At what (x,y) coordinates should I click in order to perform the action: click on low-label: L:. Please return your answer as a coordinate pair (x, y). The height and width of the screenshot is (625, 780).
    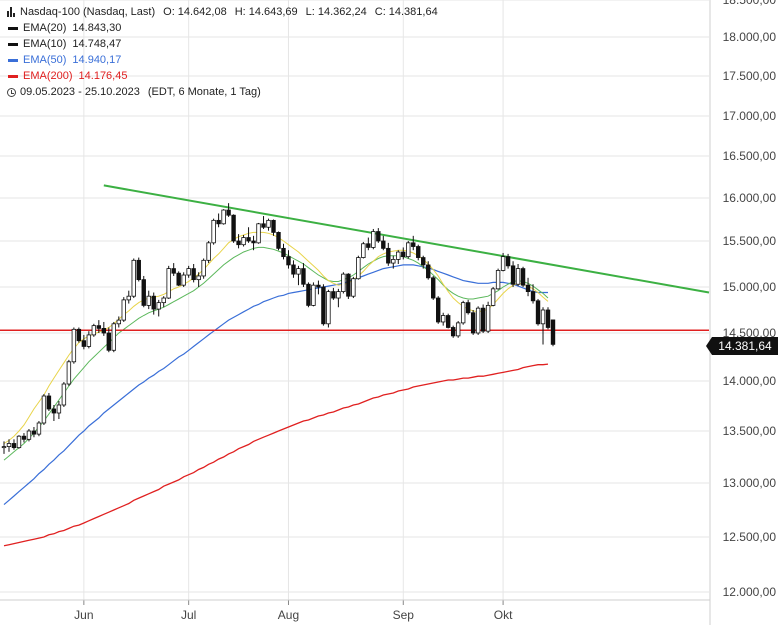
    Looking at the image, I should click on (310, 12).